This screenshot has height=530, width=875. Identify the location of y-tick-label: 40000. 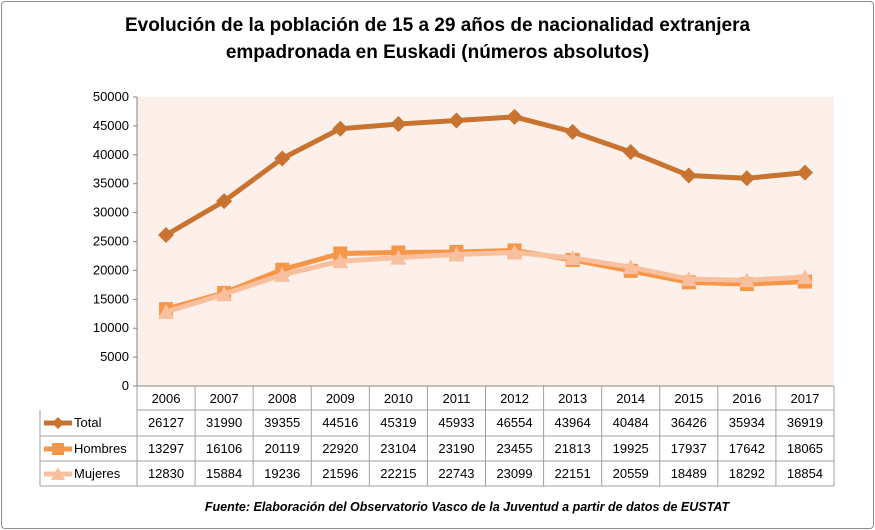
(111, 154).